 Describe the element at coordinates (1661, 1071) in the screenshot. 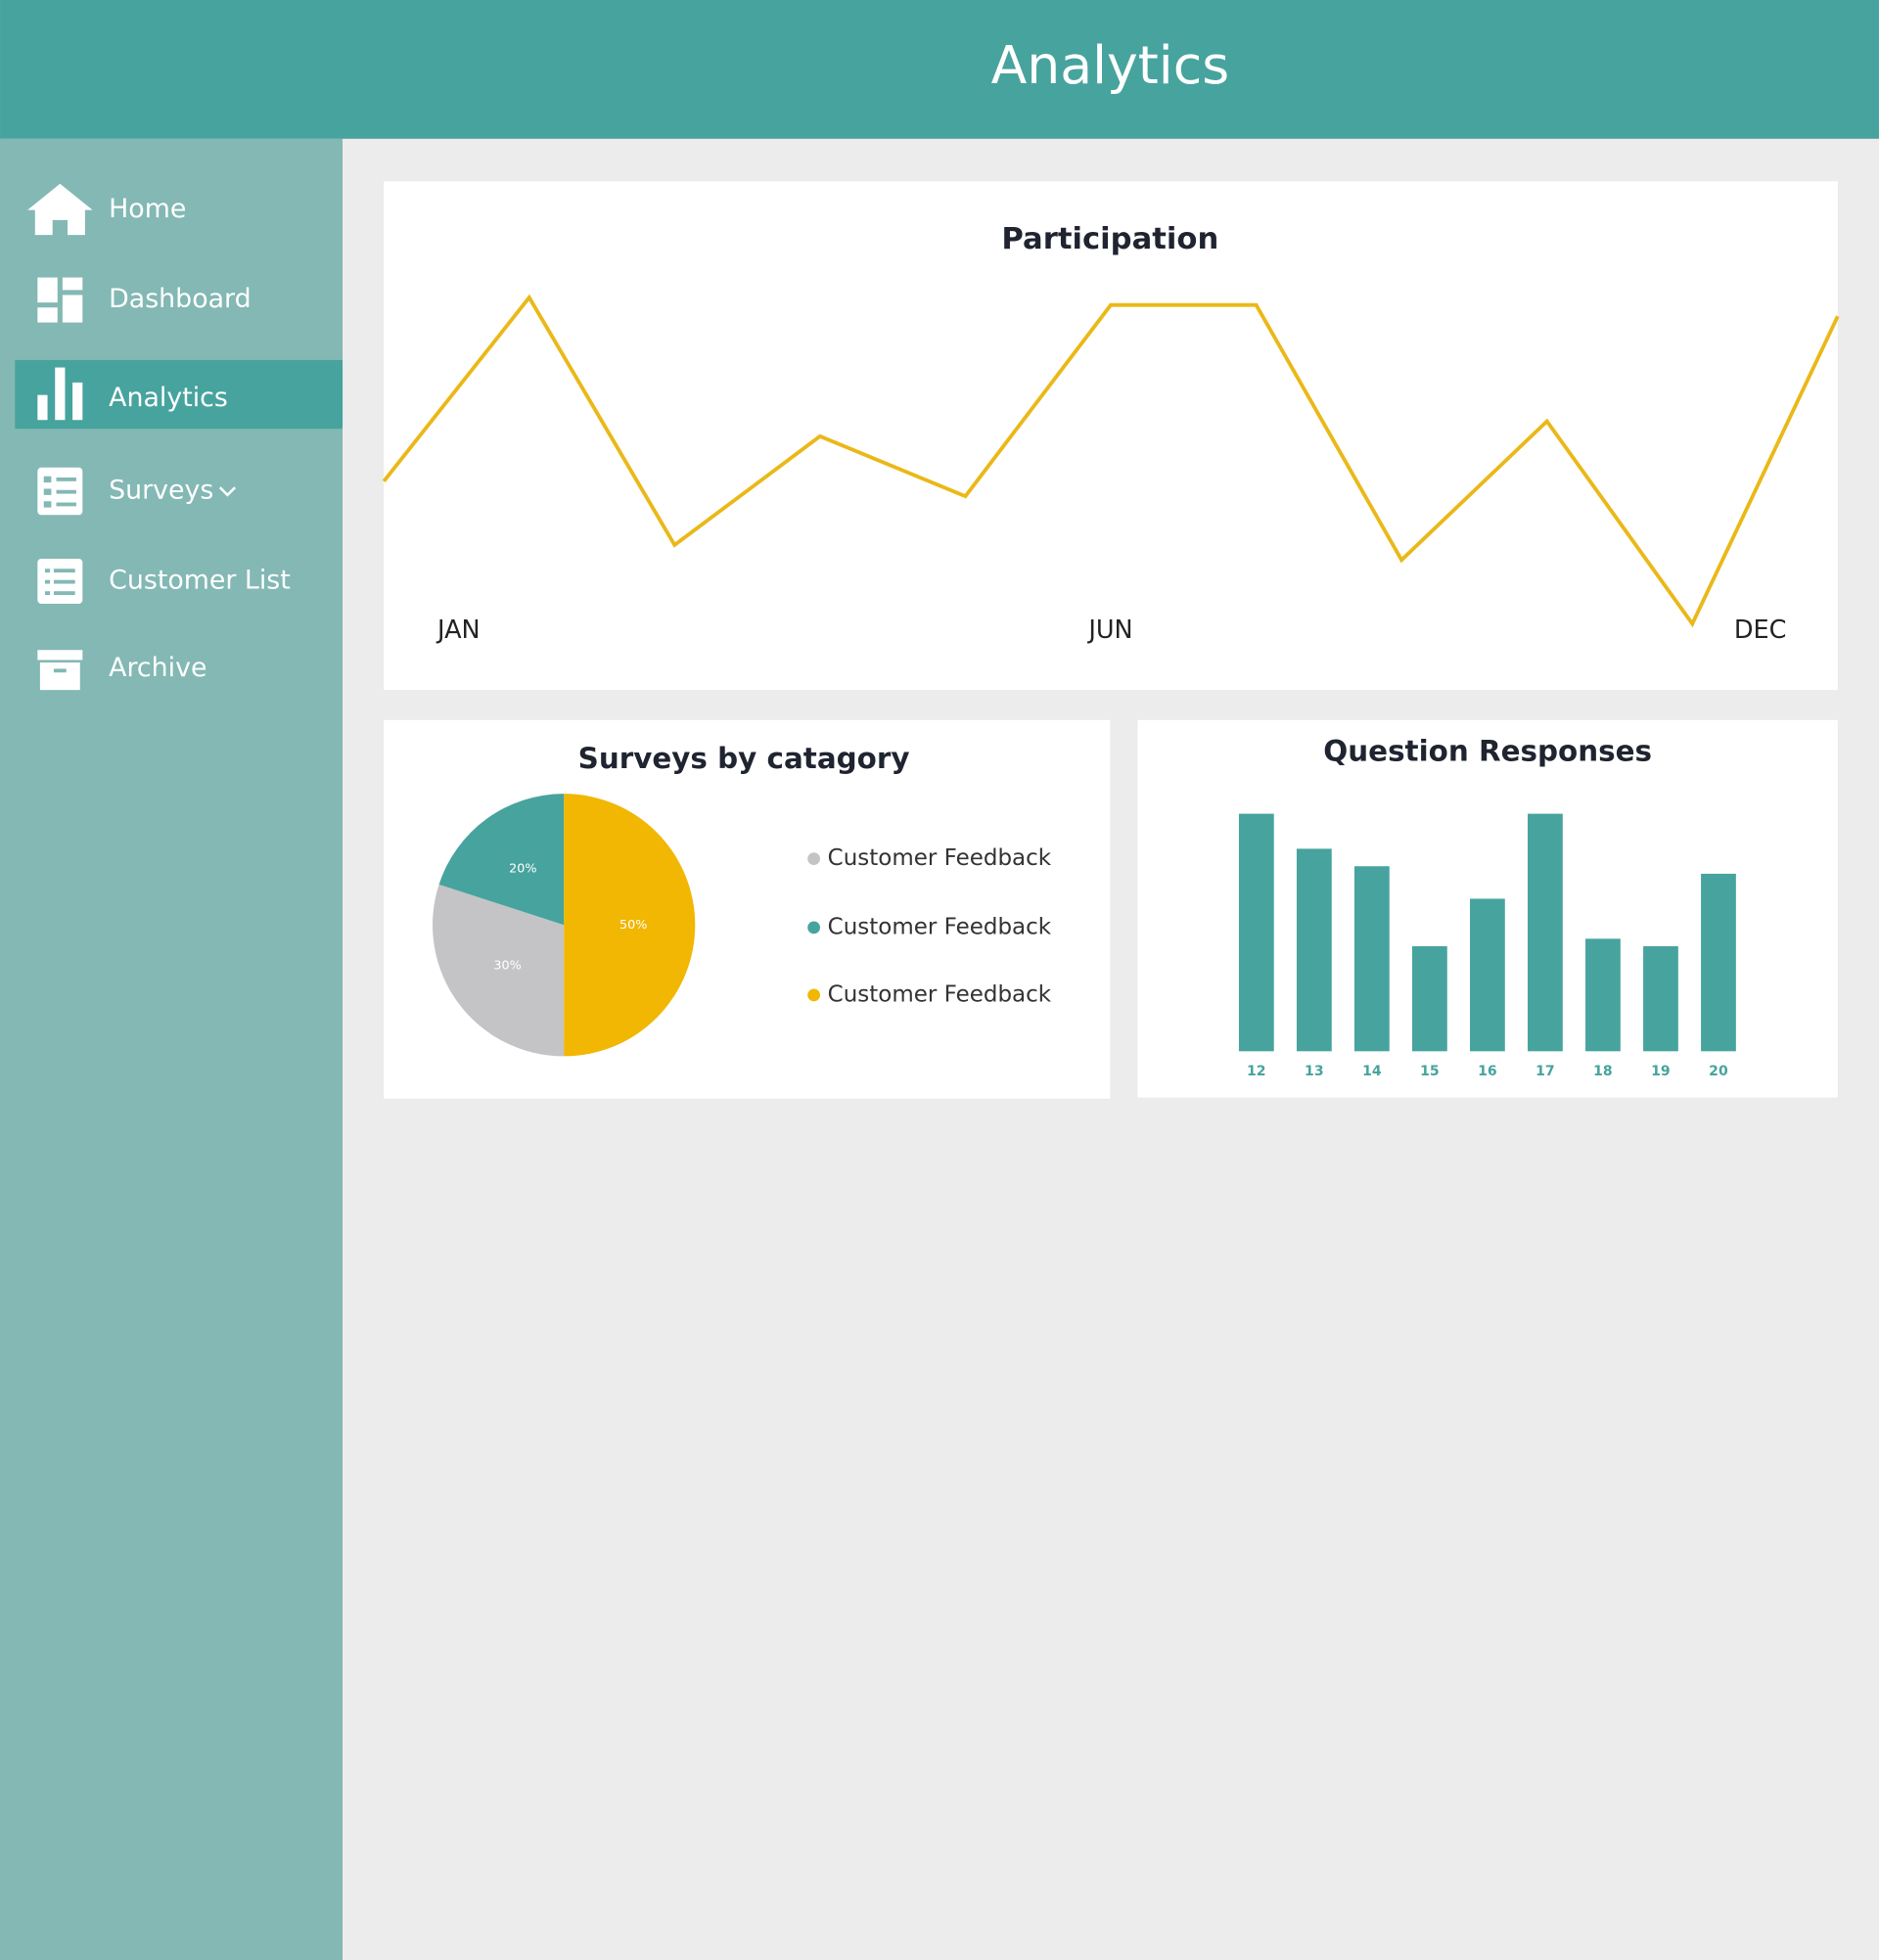

I see `x-label: 19` at that location.